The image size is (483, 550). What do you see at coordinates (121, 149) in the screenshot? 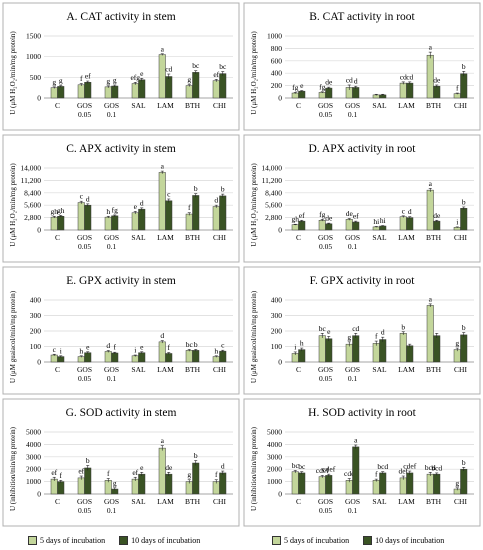
I see `chart-title: C. APX activity in stem` at bounding box center [121, 149].